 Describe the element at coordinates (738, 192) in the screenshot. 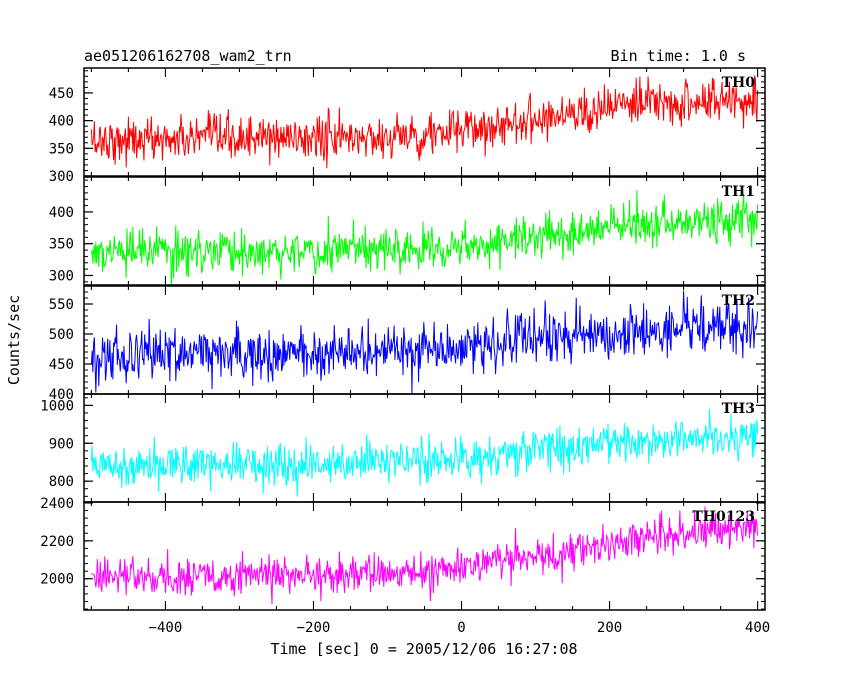

I see `panel-label-th1: TH1` at that location.